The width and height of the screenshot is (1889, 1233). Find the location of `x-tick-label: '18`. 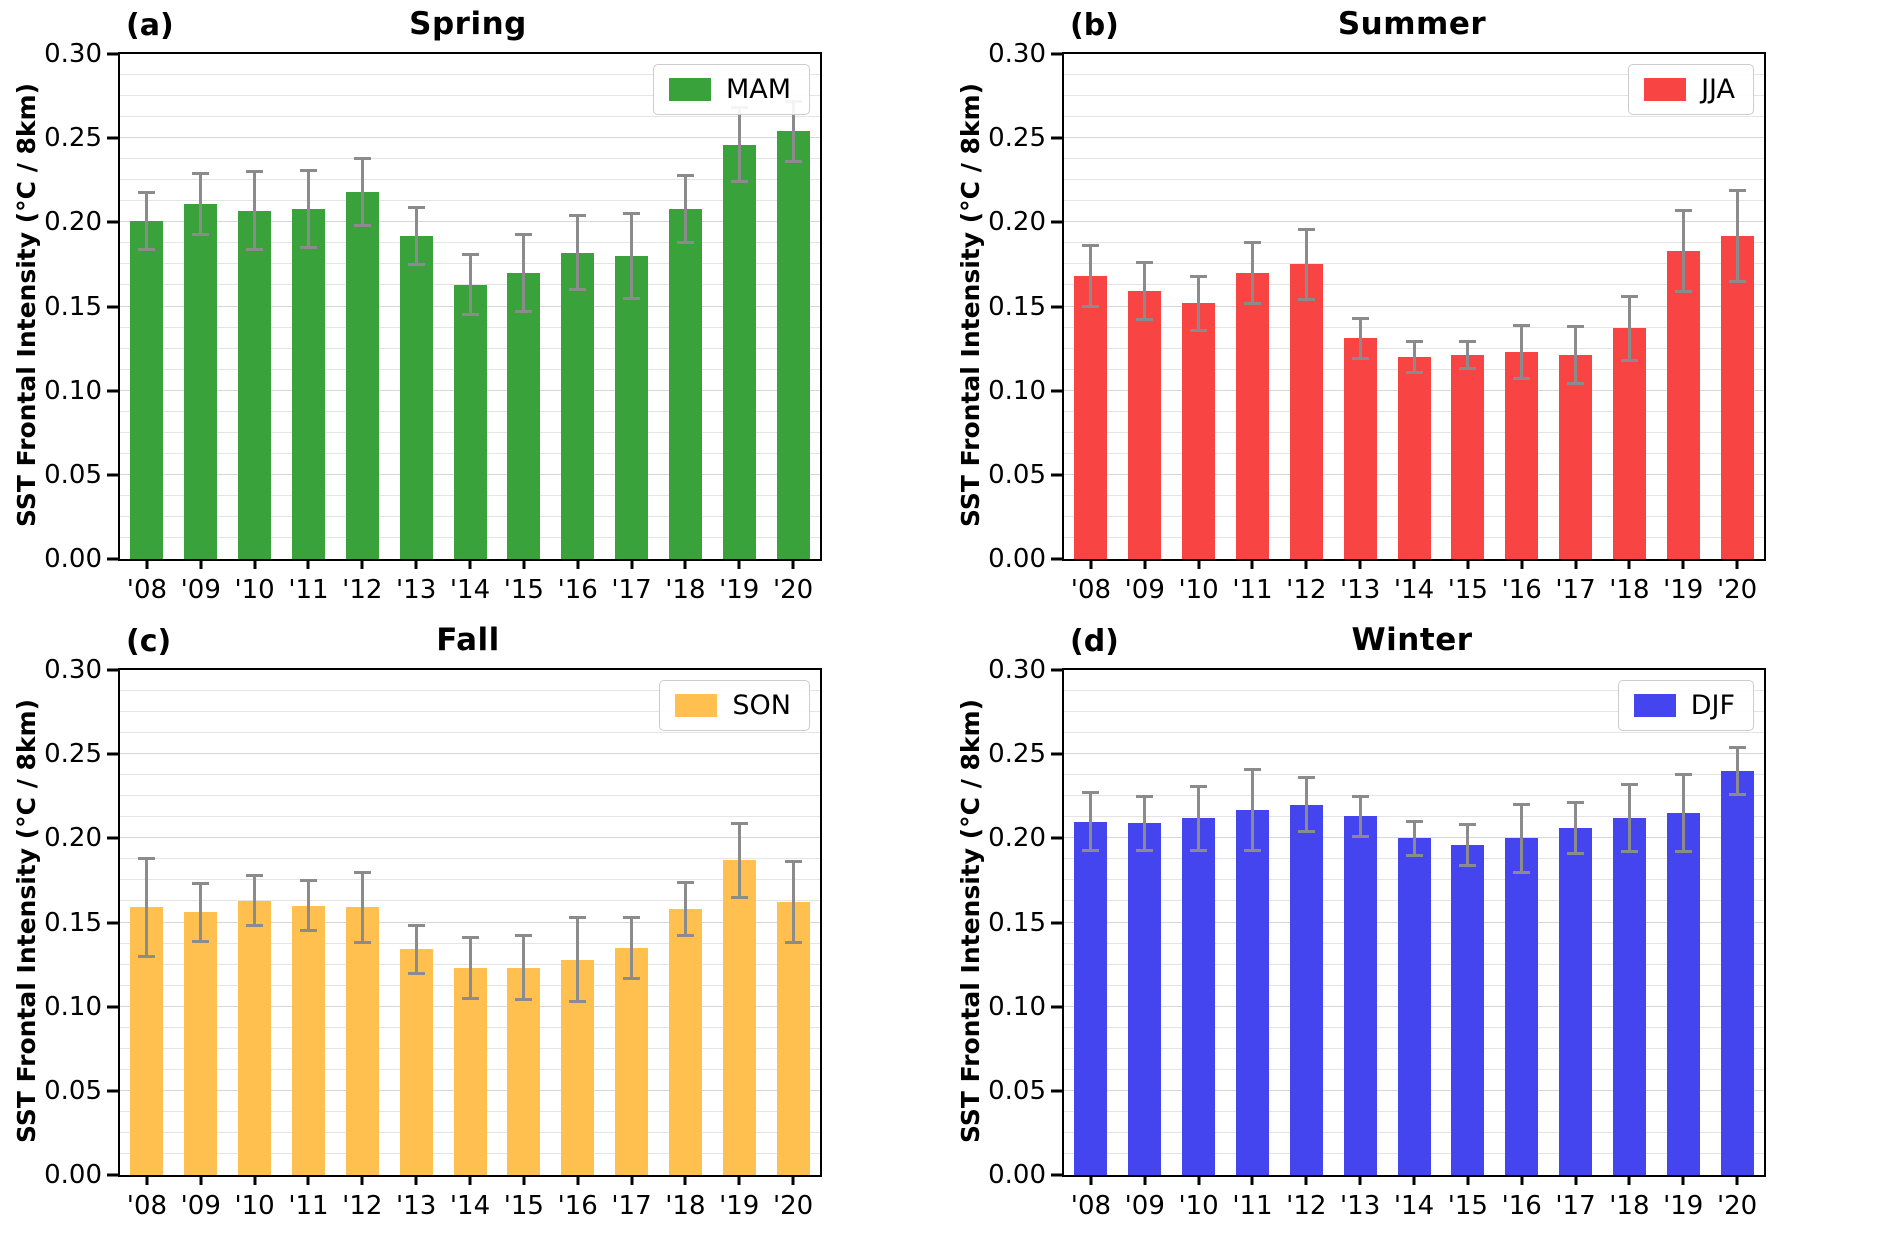

x-tick-label: '18 is located at coordinates (1629, 1206).